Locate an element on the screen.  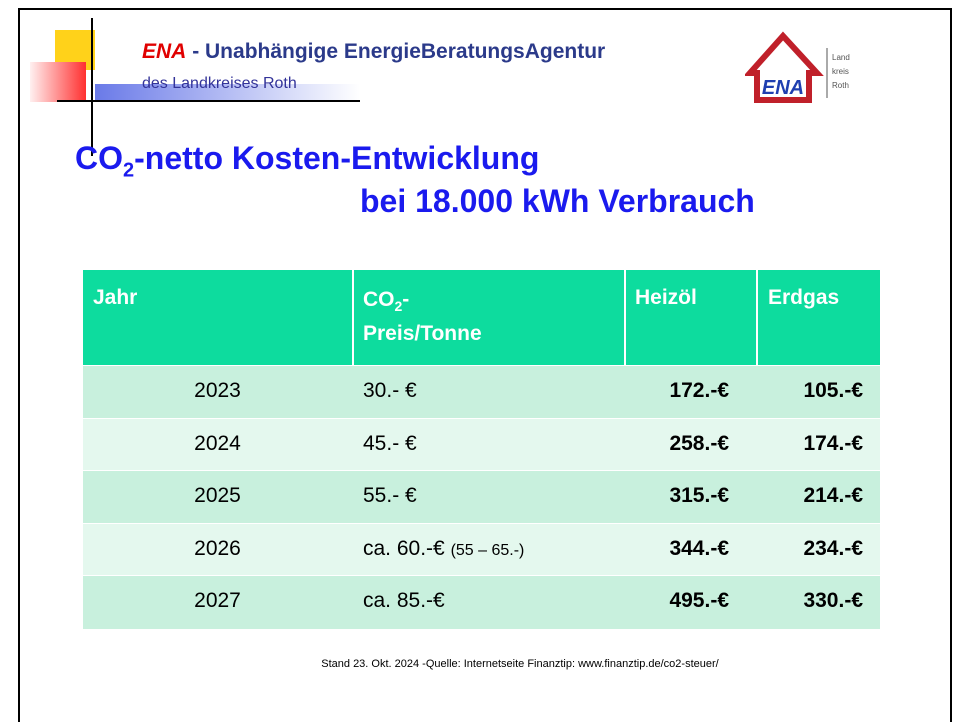
price: 45.- € is located at coordinates (390, 443).